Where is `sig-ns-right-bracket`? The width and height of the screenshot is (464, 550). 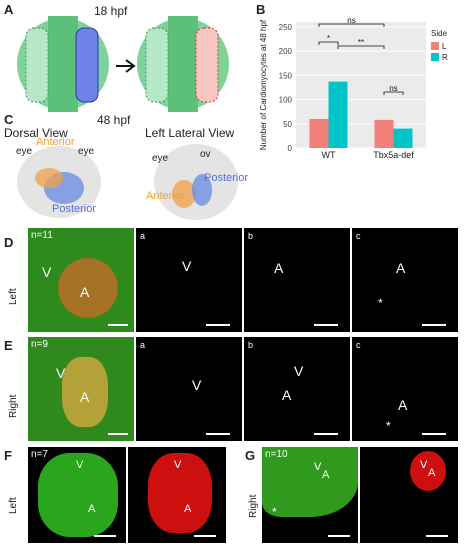 sig-ns-right-bracket is located at coordinates (393, 93).